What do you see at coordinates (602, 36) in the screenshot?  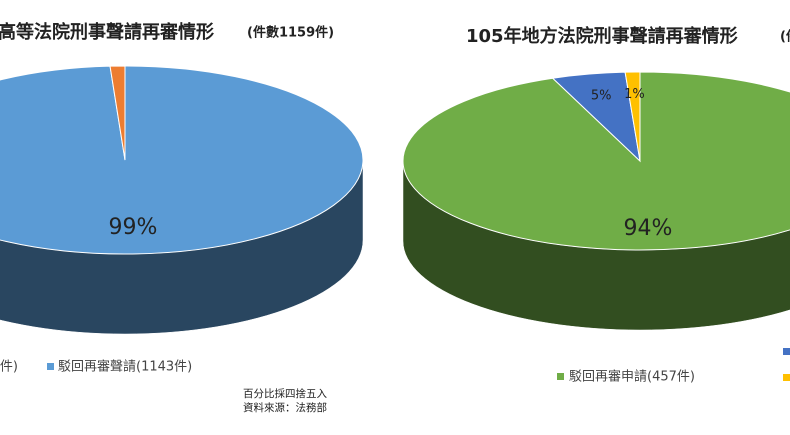 I see `chart-title: 105年地方法院刑事聲請再審情形` at bounding box center [602, 36].